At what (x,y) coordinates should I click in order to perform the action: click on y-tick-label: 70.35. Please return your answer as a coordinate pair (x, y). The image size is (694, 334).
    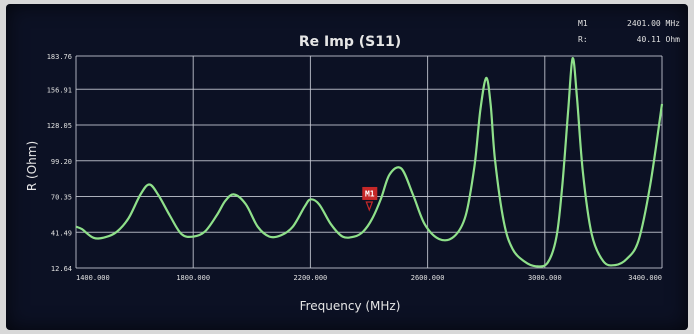
    Looking at the image, I should click on (61, 198).